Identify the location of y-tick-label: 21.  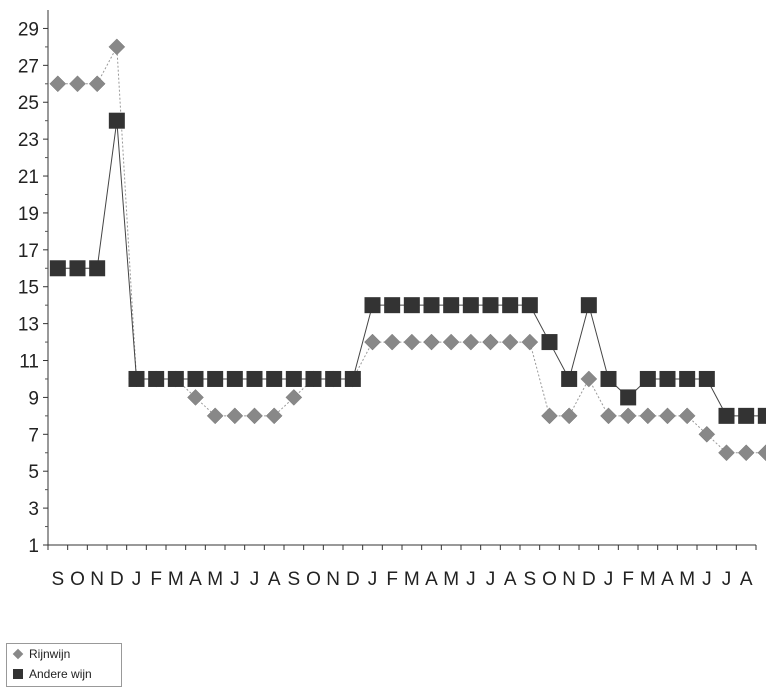
(28, 177).